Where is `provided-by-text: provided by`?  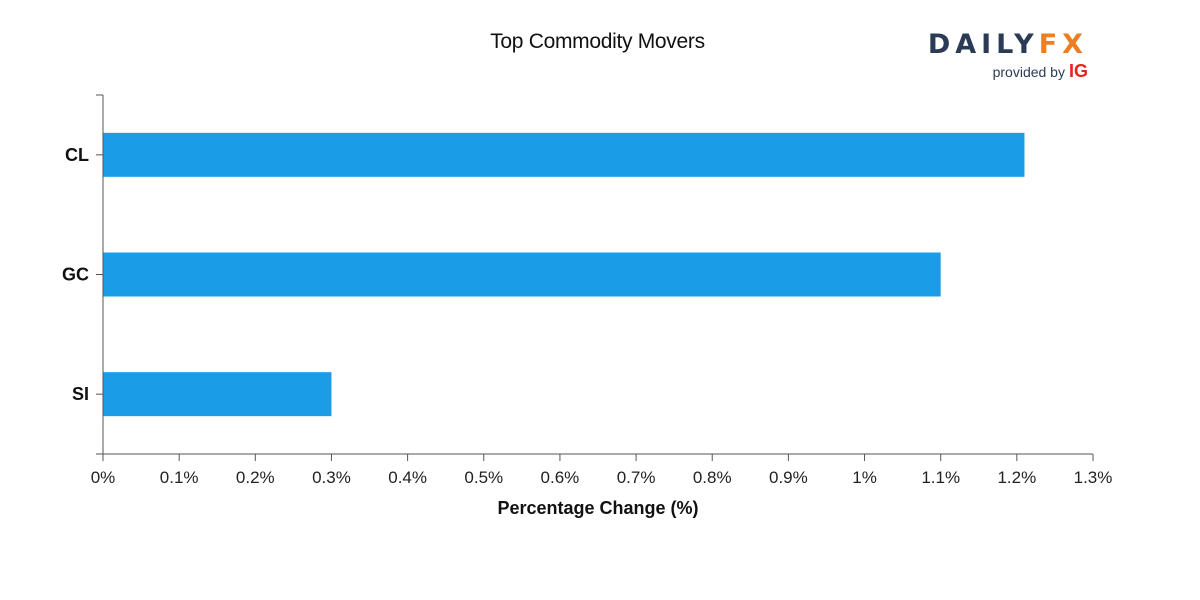 provided-by-text: provided by is located at coordinates (1028, 72).